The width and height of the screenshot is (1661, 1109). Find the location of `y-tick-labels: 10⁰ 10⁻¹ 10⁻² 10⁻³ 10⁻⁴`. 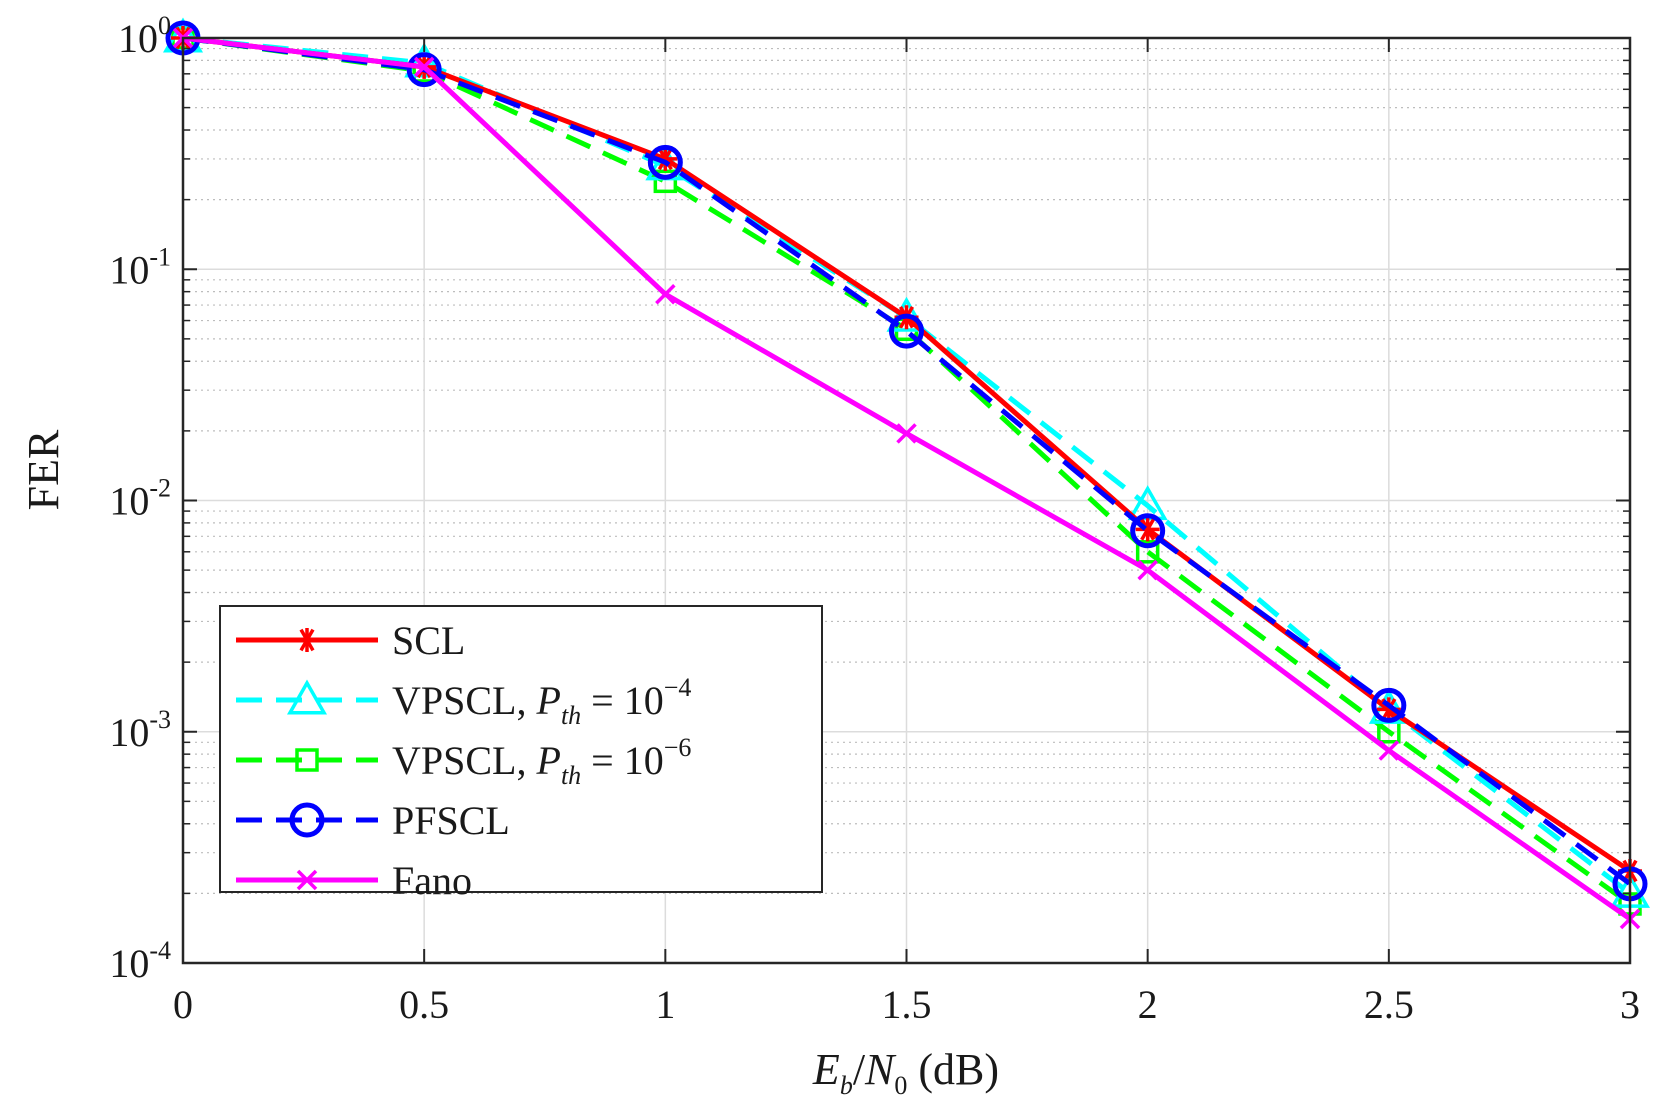

y-tick-labels: 10⁰ 10⁻¹ 10⁻² 10⁻³ 10⁻⁴ is located at coordinates (140, 498).